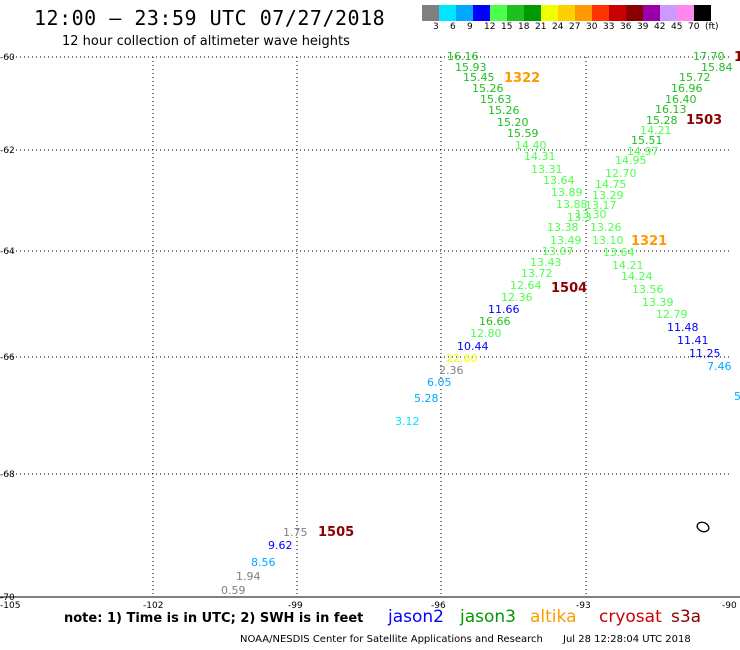 Image resolution: width=740 pixels, height=650 pixels. What do you see at coordinates (210, 18) in the screenshot?
I see `map-title: 12:00 – 23:59 UTC 07/27/2018` at bounding box center [210, 18].